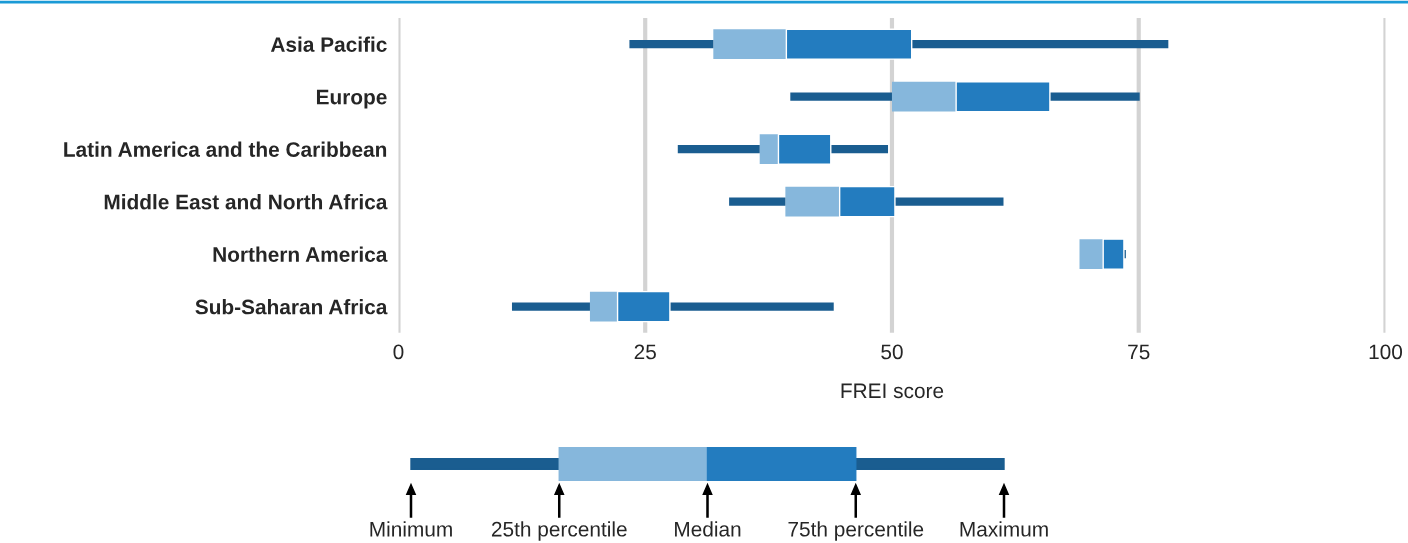 Image resolution: width=1408 pixels, height=543 pixels. What do you see at coordinates (351, 99) in the screenshot?
I see `y-tick-label: Europe` at bounding box center [351, 99].